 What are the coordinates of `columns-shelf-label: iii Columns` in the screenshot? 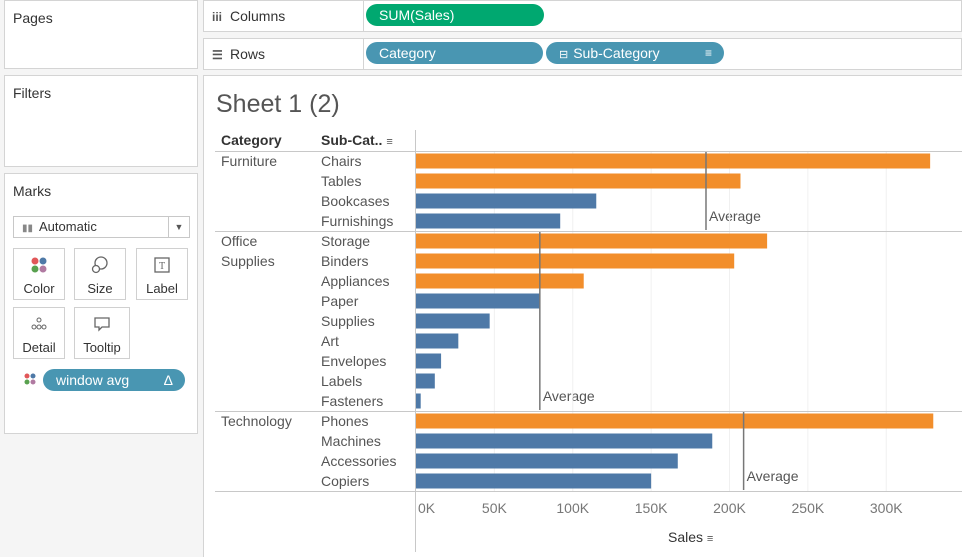 It's located at (284, 16).